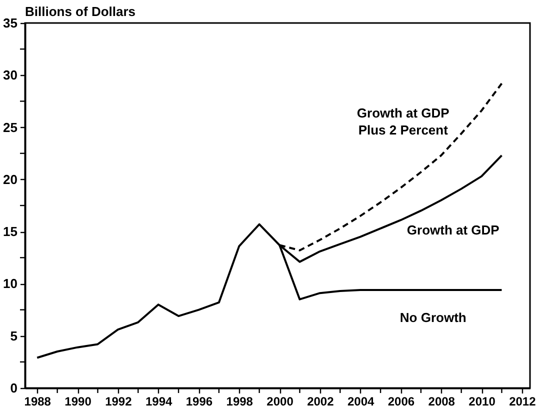 This screenshot has width=553, height=419. Describe the element at coordinates (240, 401) in the screenshot. I see `x-tick-label: 1998` at that location.